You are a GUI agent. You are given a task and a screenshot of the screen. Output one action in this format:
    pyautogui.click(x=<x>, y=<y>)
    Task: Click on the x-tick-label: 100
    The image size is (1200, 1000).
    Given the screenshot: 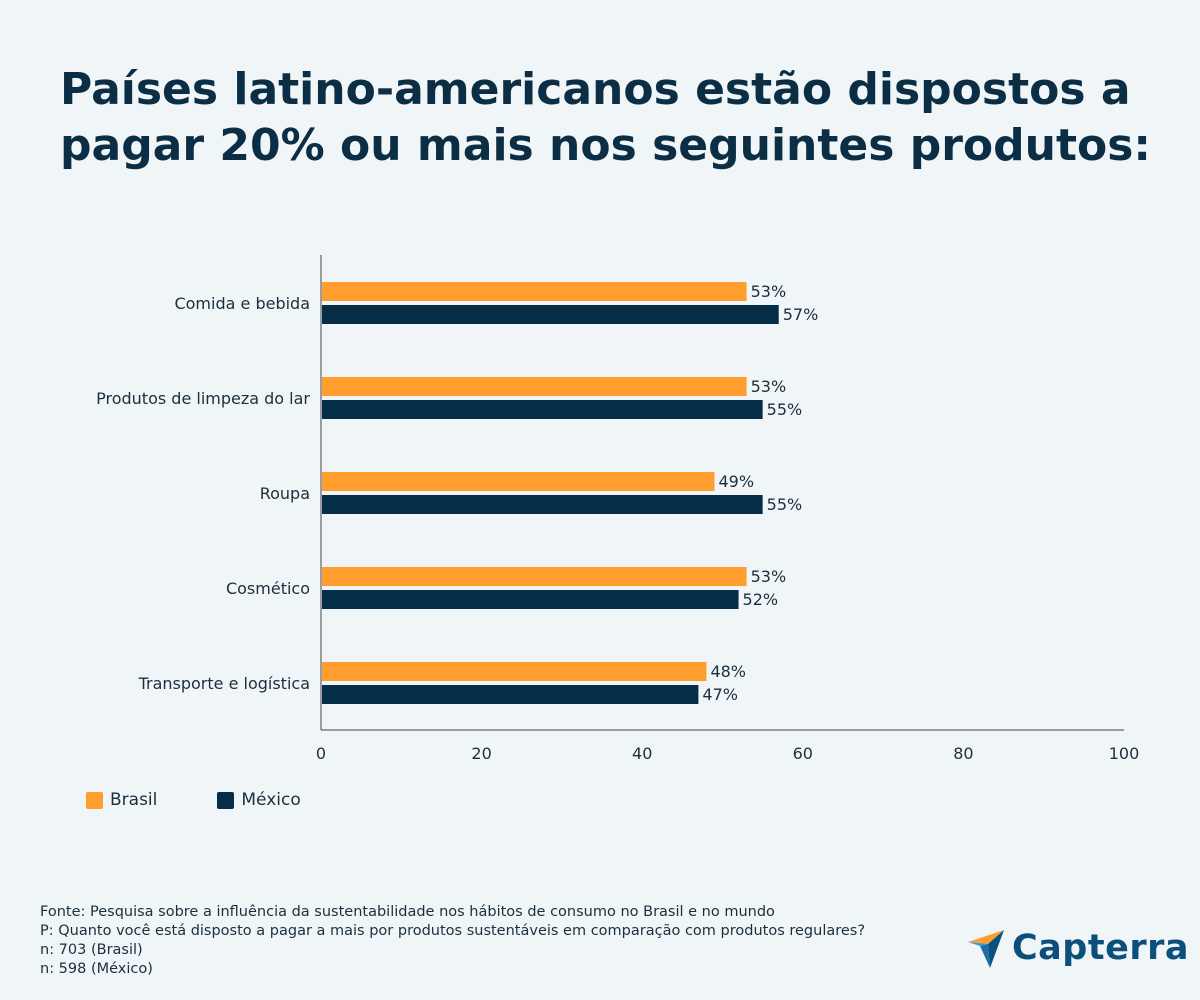 What is the action you would take?
    pyautogui.click(x=1124, y=753)
    